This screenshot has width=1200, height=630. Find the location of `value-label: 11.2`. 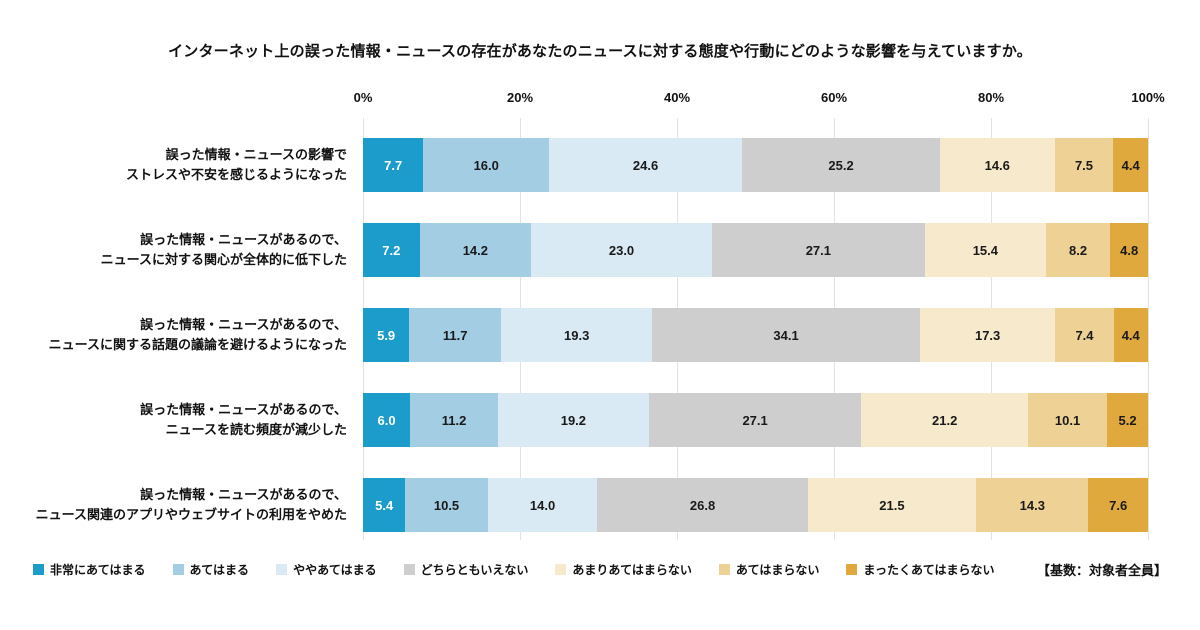

value-label: 11.2 is located at coordinates (454, 420).